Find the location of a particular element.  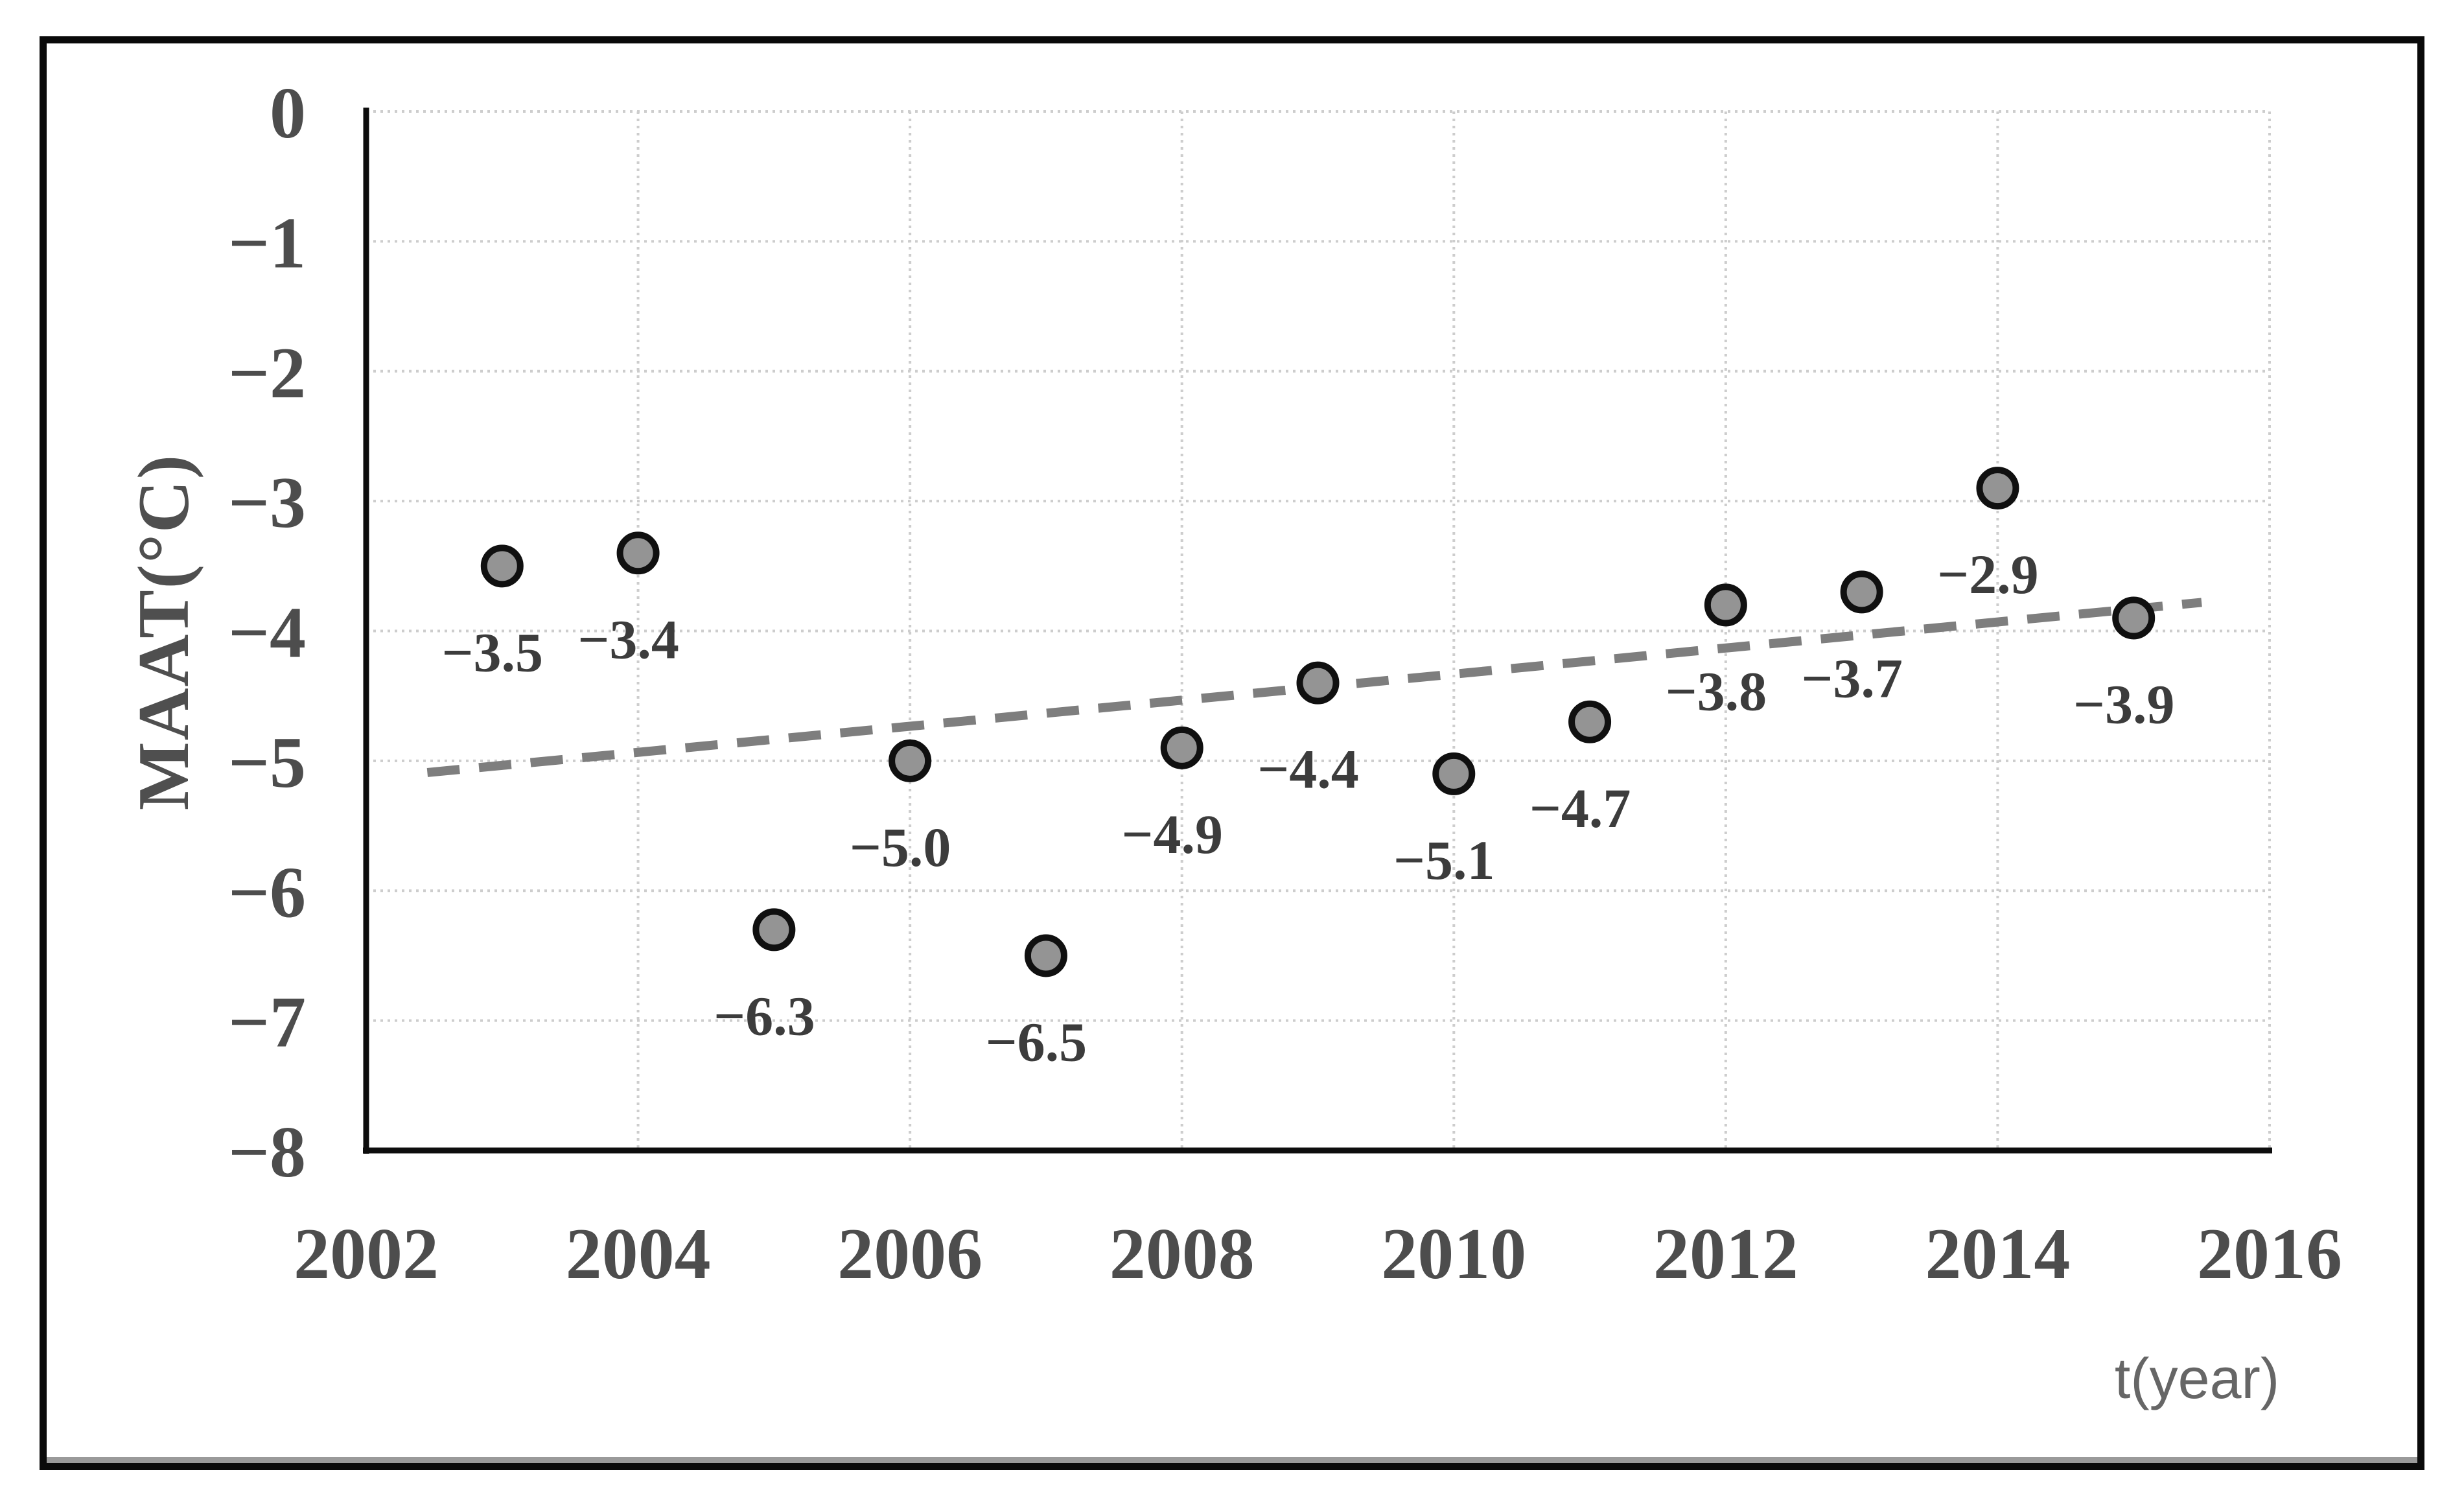

x-tick-label-2008: 2008 is located at coordinates (1182, 1254).